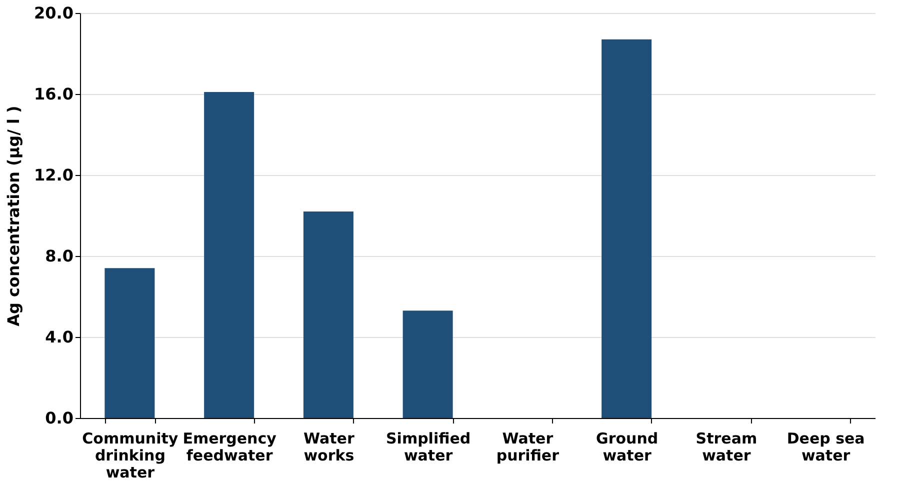  I want to click on y-axis-title: Ag concentration (μg/ l ), so click(14, 216).